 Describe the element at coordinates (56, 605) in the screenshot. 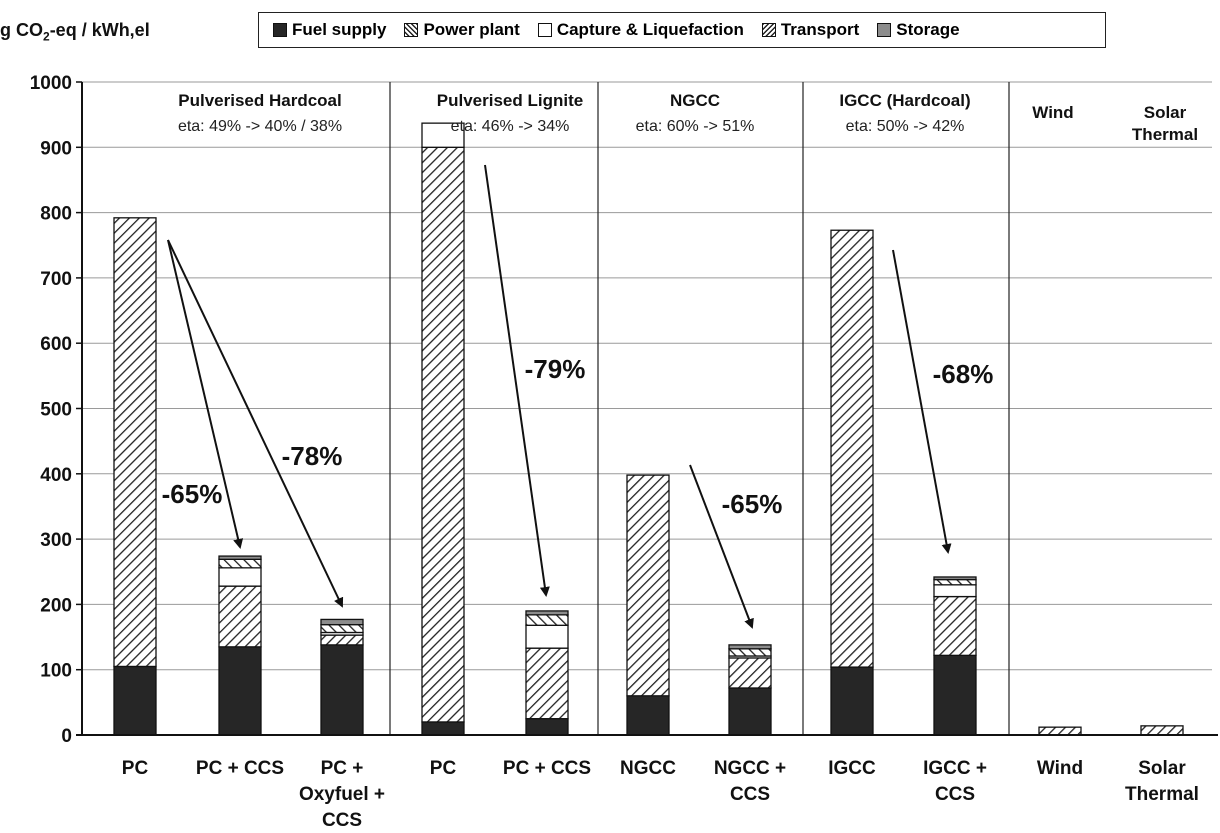

I see `y-tick-label-200: 200` at that location.